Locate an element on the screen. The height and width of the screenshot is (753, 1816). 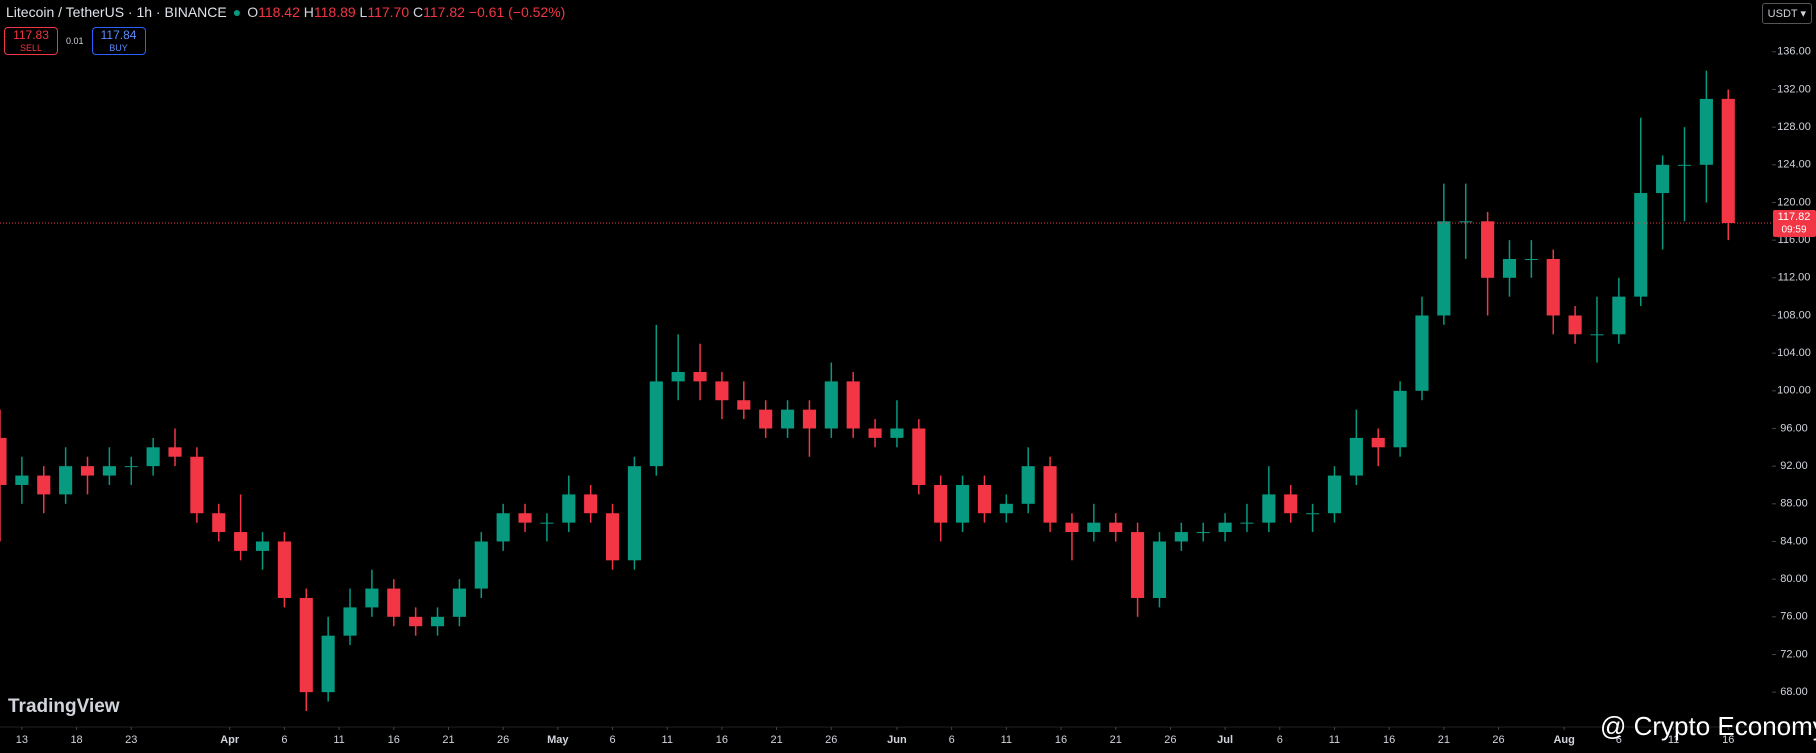
x-tick-label: Jun is located at coordinates (897, 740).